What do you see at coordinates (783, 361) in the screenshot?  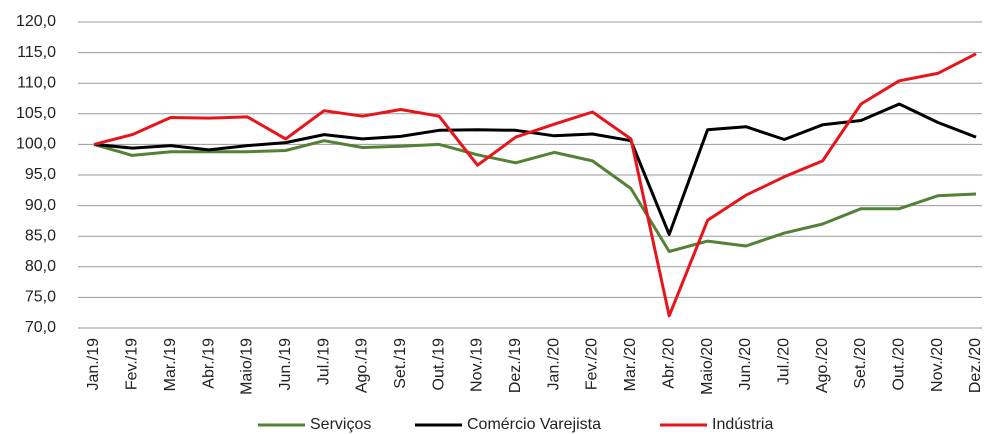 I see `x-tick-label: Jul./20` at bounding box center [783, 361].